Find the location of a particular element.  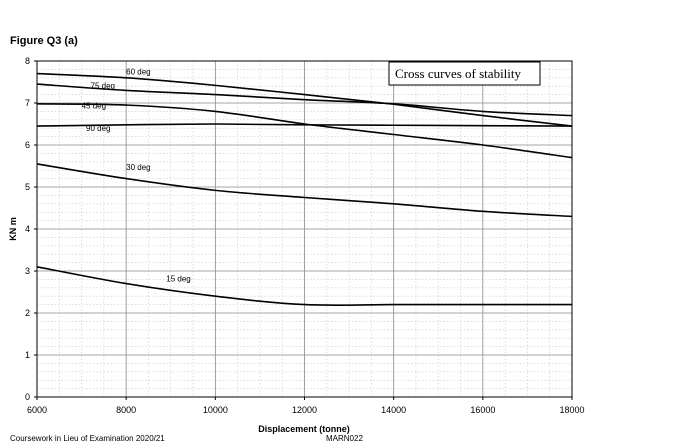

series-label-90-deg: 90 deg is located at coordinates (98, 128).